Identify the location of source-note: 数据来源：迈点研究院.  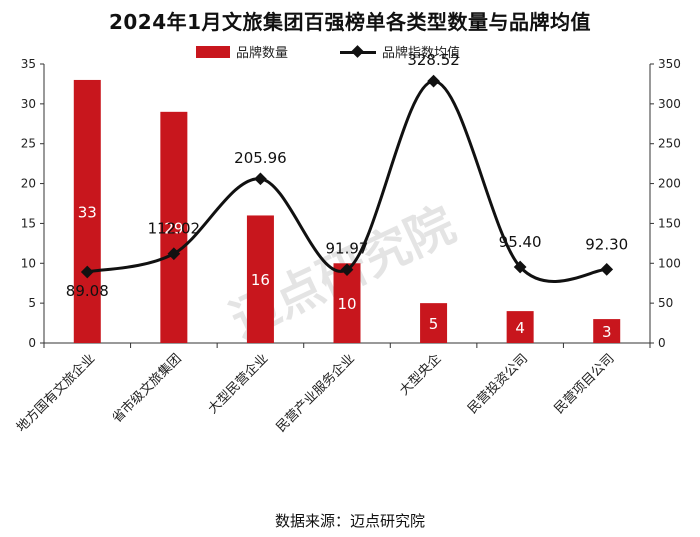
(349, 521).